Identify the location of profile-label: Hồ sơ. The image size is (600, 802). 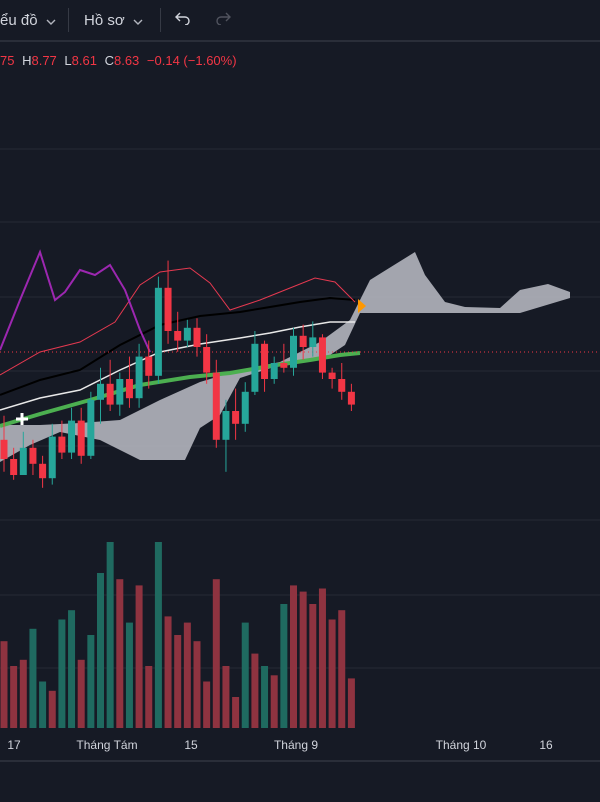
(104, 20).